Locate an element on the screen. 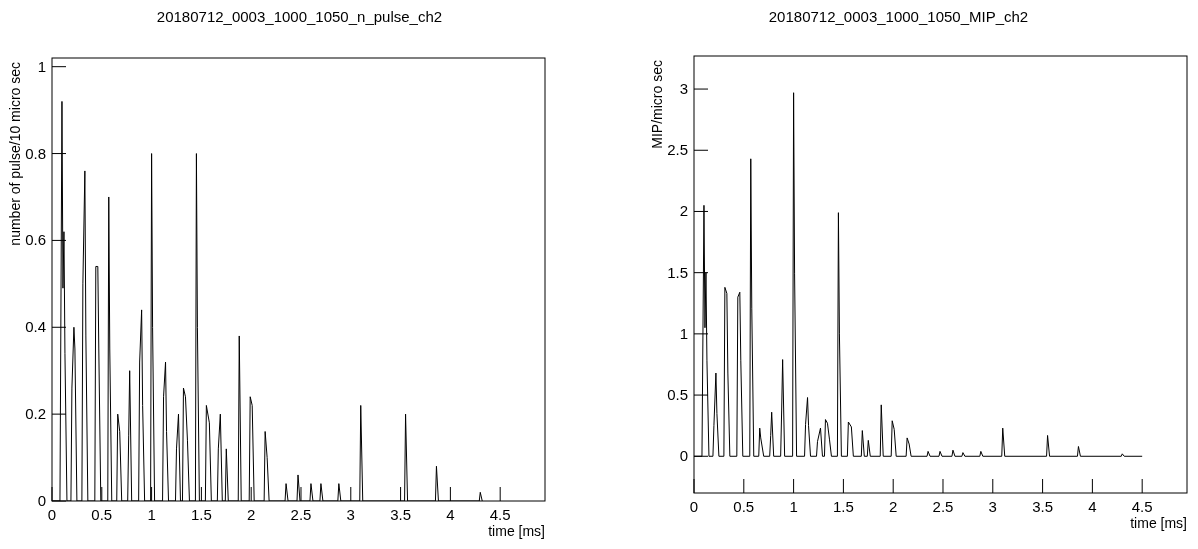 The height and width of the screenshot is (549, 1198). chart-title: 20180712_0003_1000_1050_MIP_ch2 is located at coordinates (898, 16).